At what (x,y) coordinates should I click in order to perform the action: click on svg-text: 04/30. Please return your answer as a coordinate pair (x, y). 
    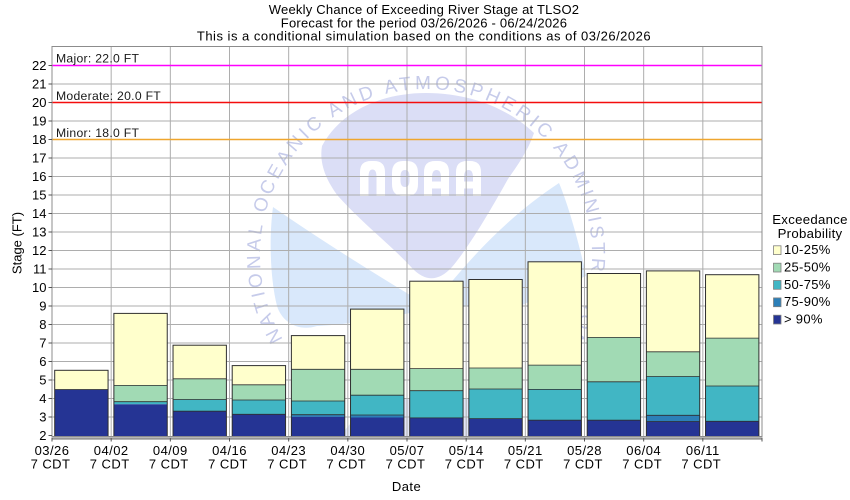
    Looking at the image, I should click on (347, 450).